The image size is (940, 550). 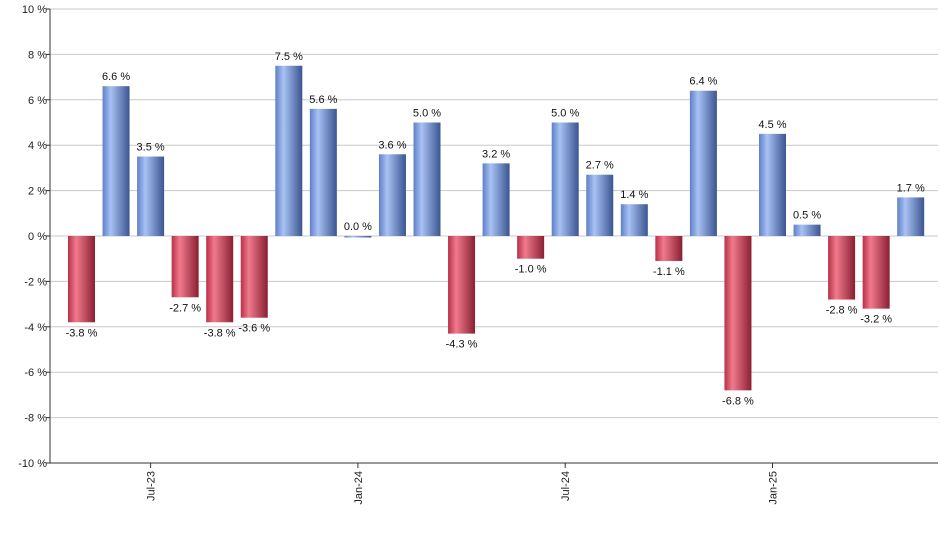 I want to click on bar-value-label: 1.7 %, so click(x=911, y=188).